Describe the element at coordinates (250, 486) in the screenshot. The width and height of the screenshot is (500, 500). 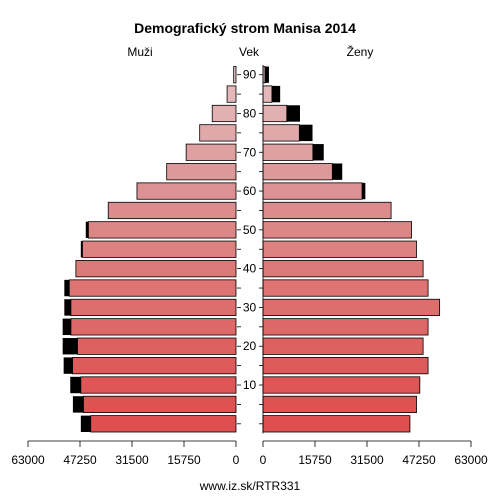
I see `footer-url: www.iz.sk/RTR331` at that location.